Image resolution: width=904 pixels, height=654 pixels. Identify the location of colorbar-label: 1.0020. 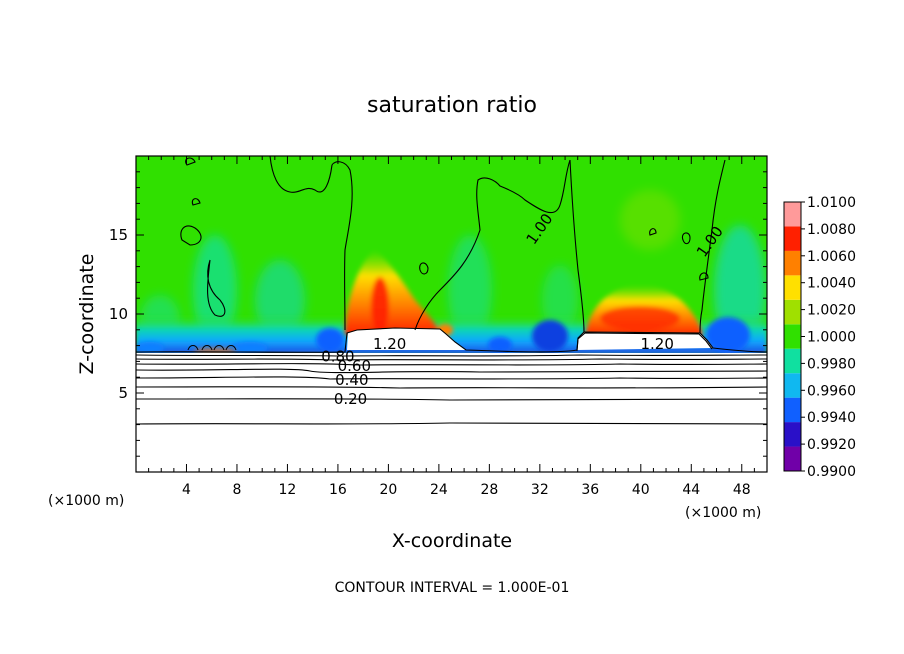
(831, 311).